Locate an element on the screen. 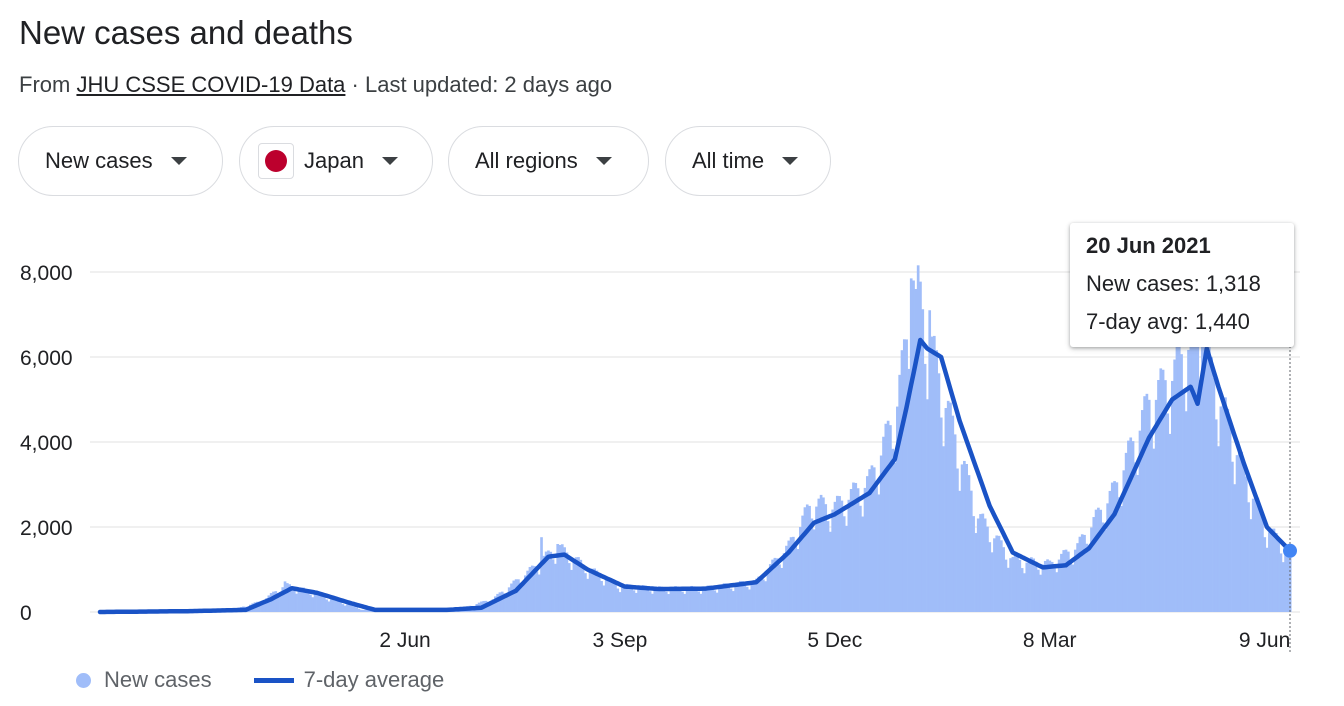  period-dropdown: All time is located at coordinates (748, 161).